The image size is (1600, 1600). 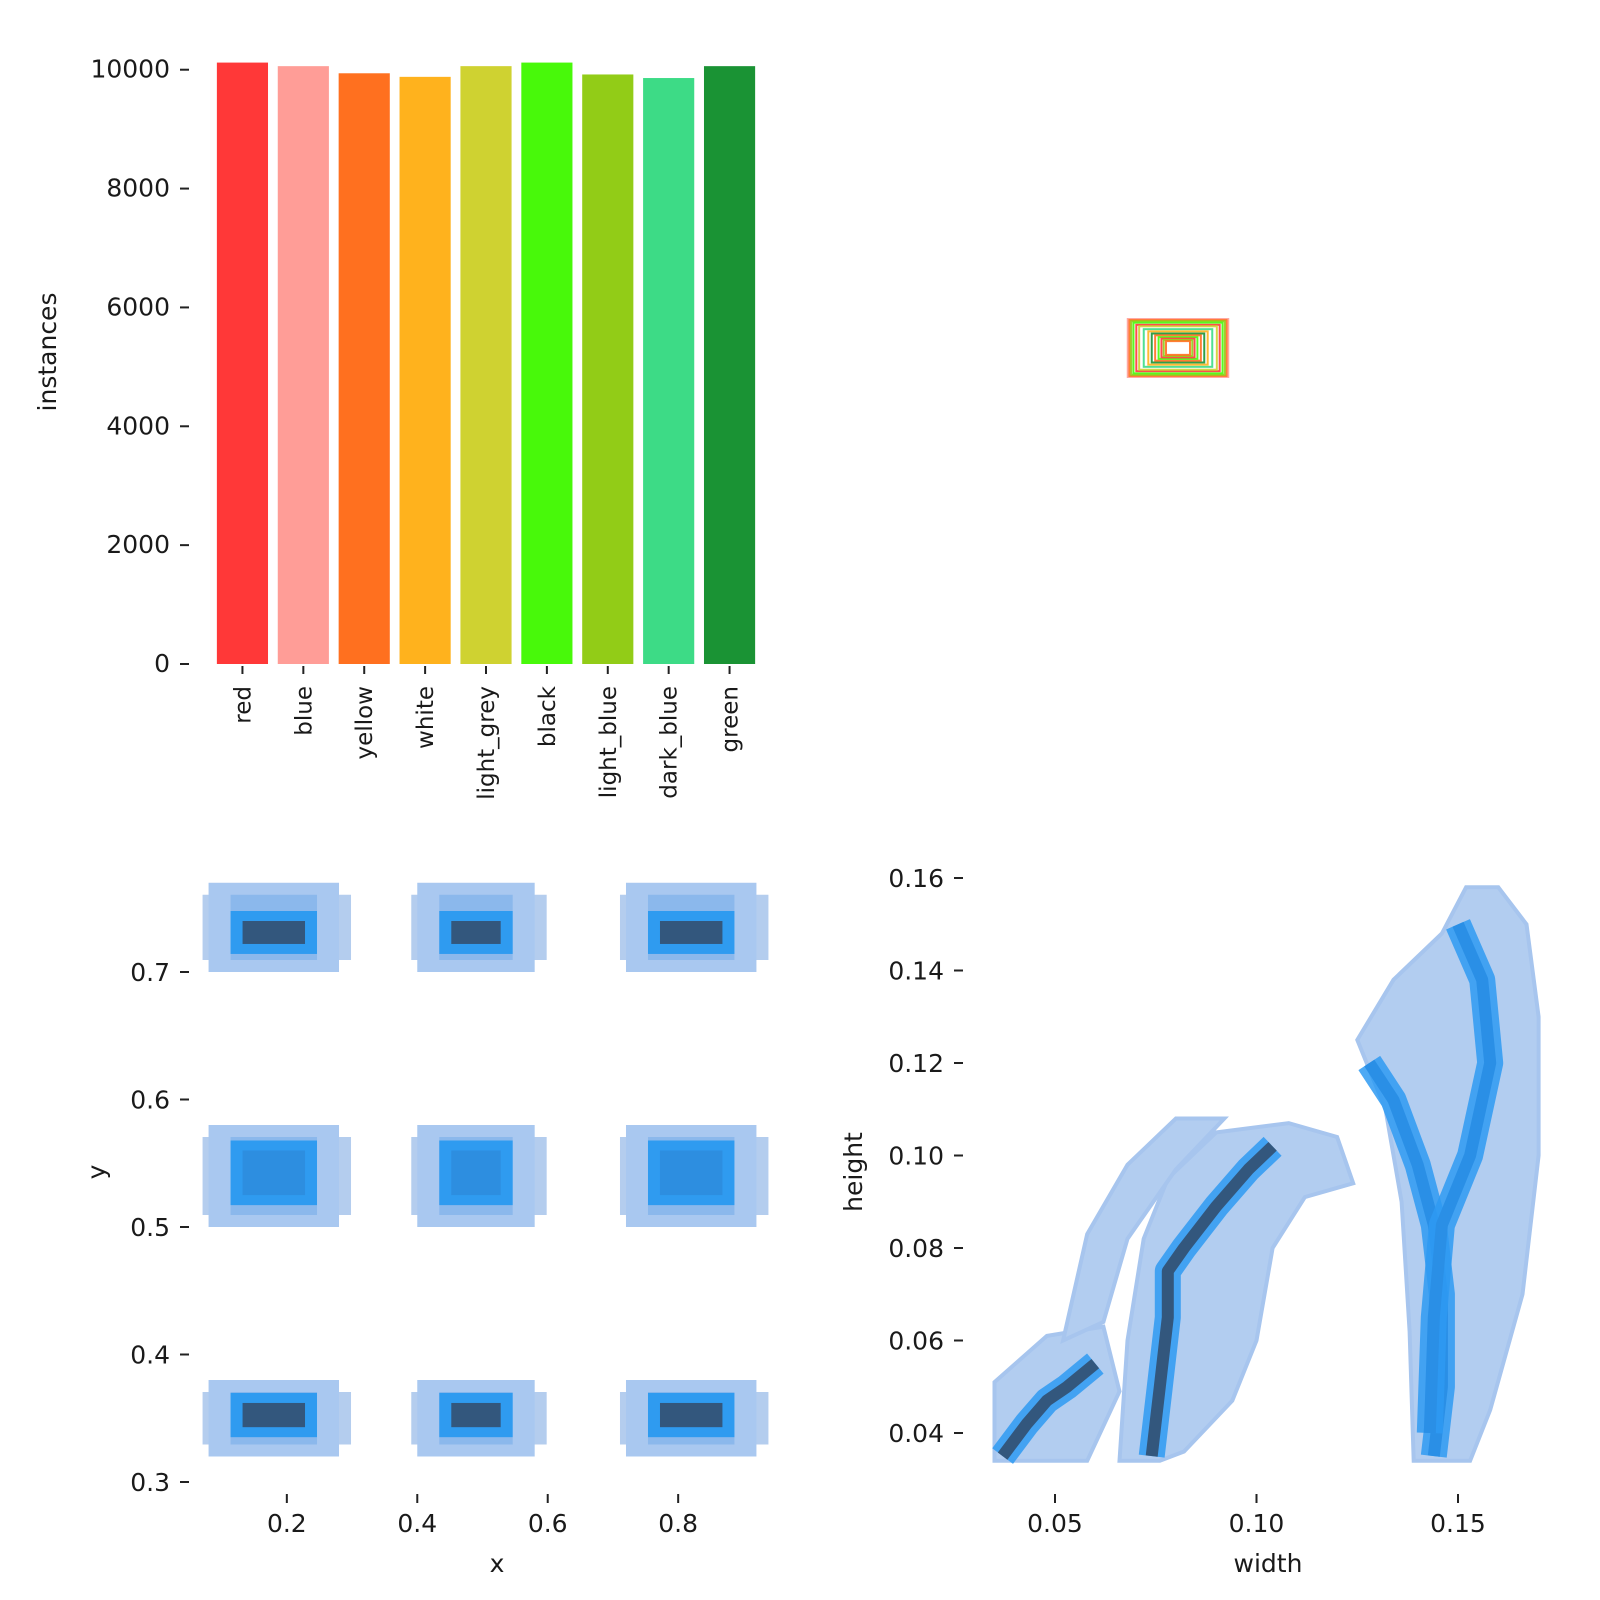 I want to click on y-axis-label: y, so click(x=96, y=1171).